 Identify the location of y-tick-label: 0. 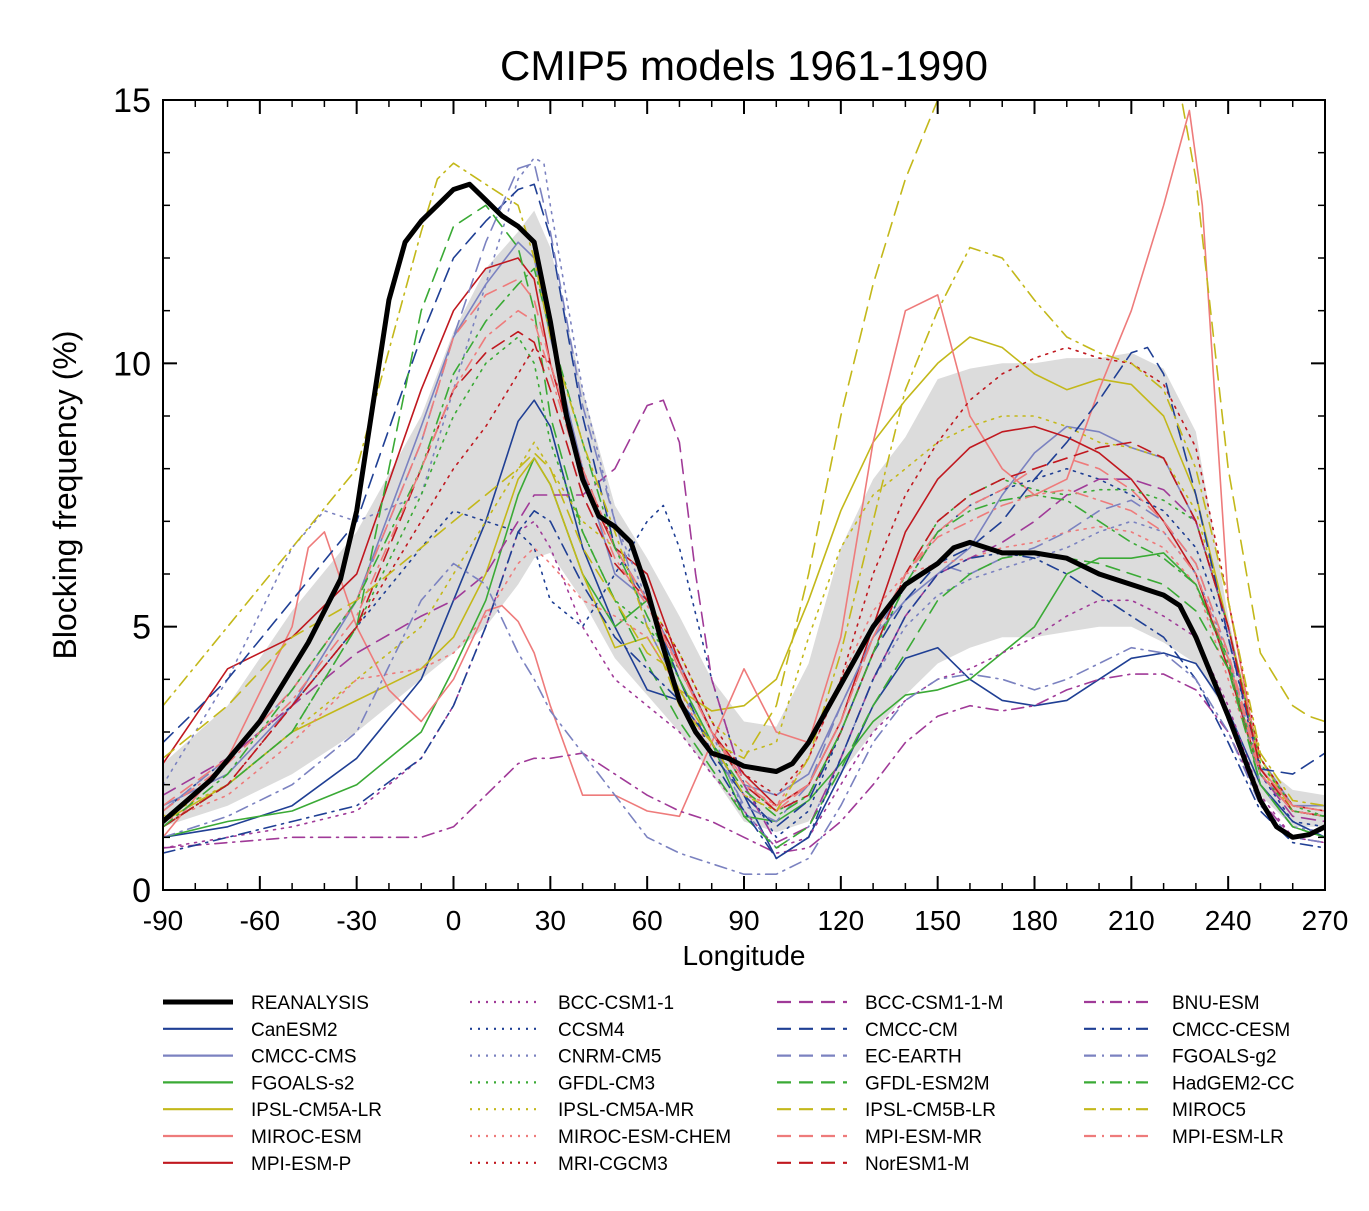
(141, 891).